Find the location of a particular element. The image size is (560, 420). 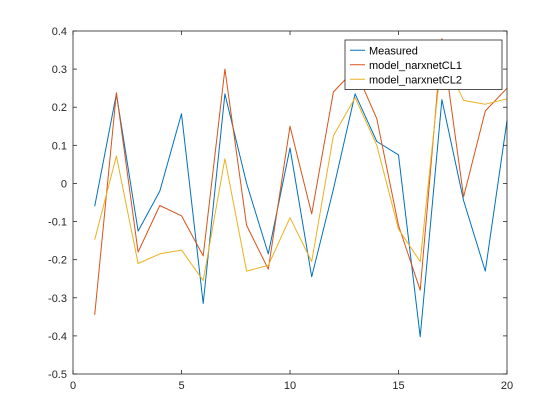

legend: Measured model_narxnetCL1 model_narxnetCL2 is located at coordinates (423, 64).